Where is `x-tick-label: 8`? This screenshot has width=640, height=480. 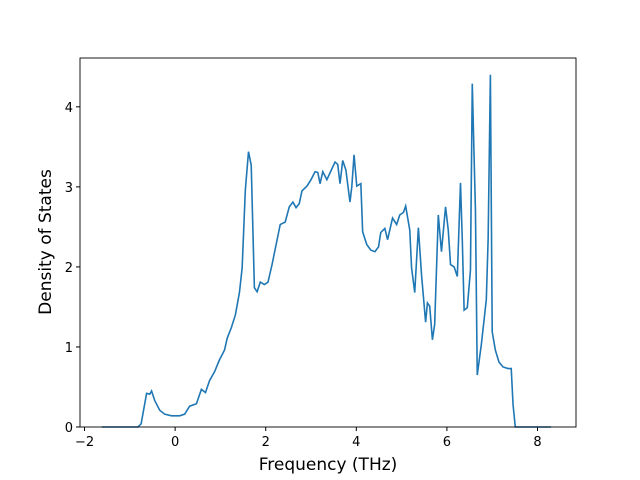 x-tick-label: 8 is located at coordinates (537, 442).